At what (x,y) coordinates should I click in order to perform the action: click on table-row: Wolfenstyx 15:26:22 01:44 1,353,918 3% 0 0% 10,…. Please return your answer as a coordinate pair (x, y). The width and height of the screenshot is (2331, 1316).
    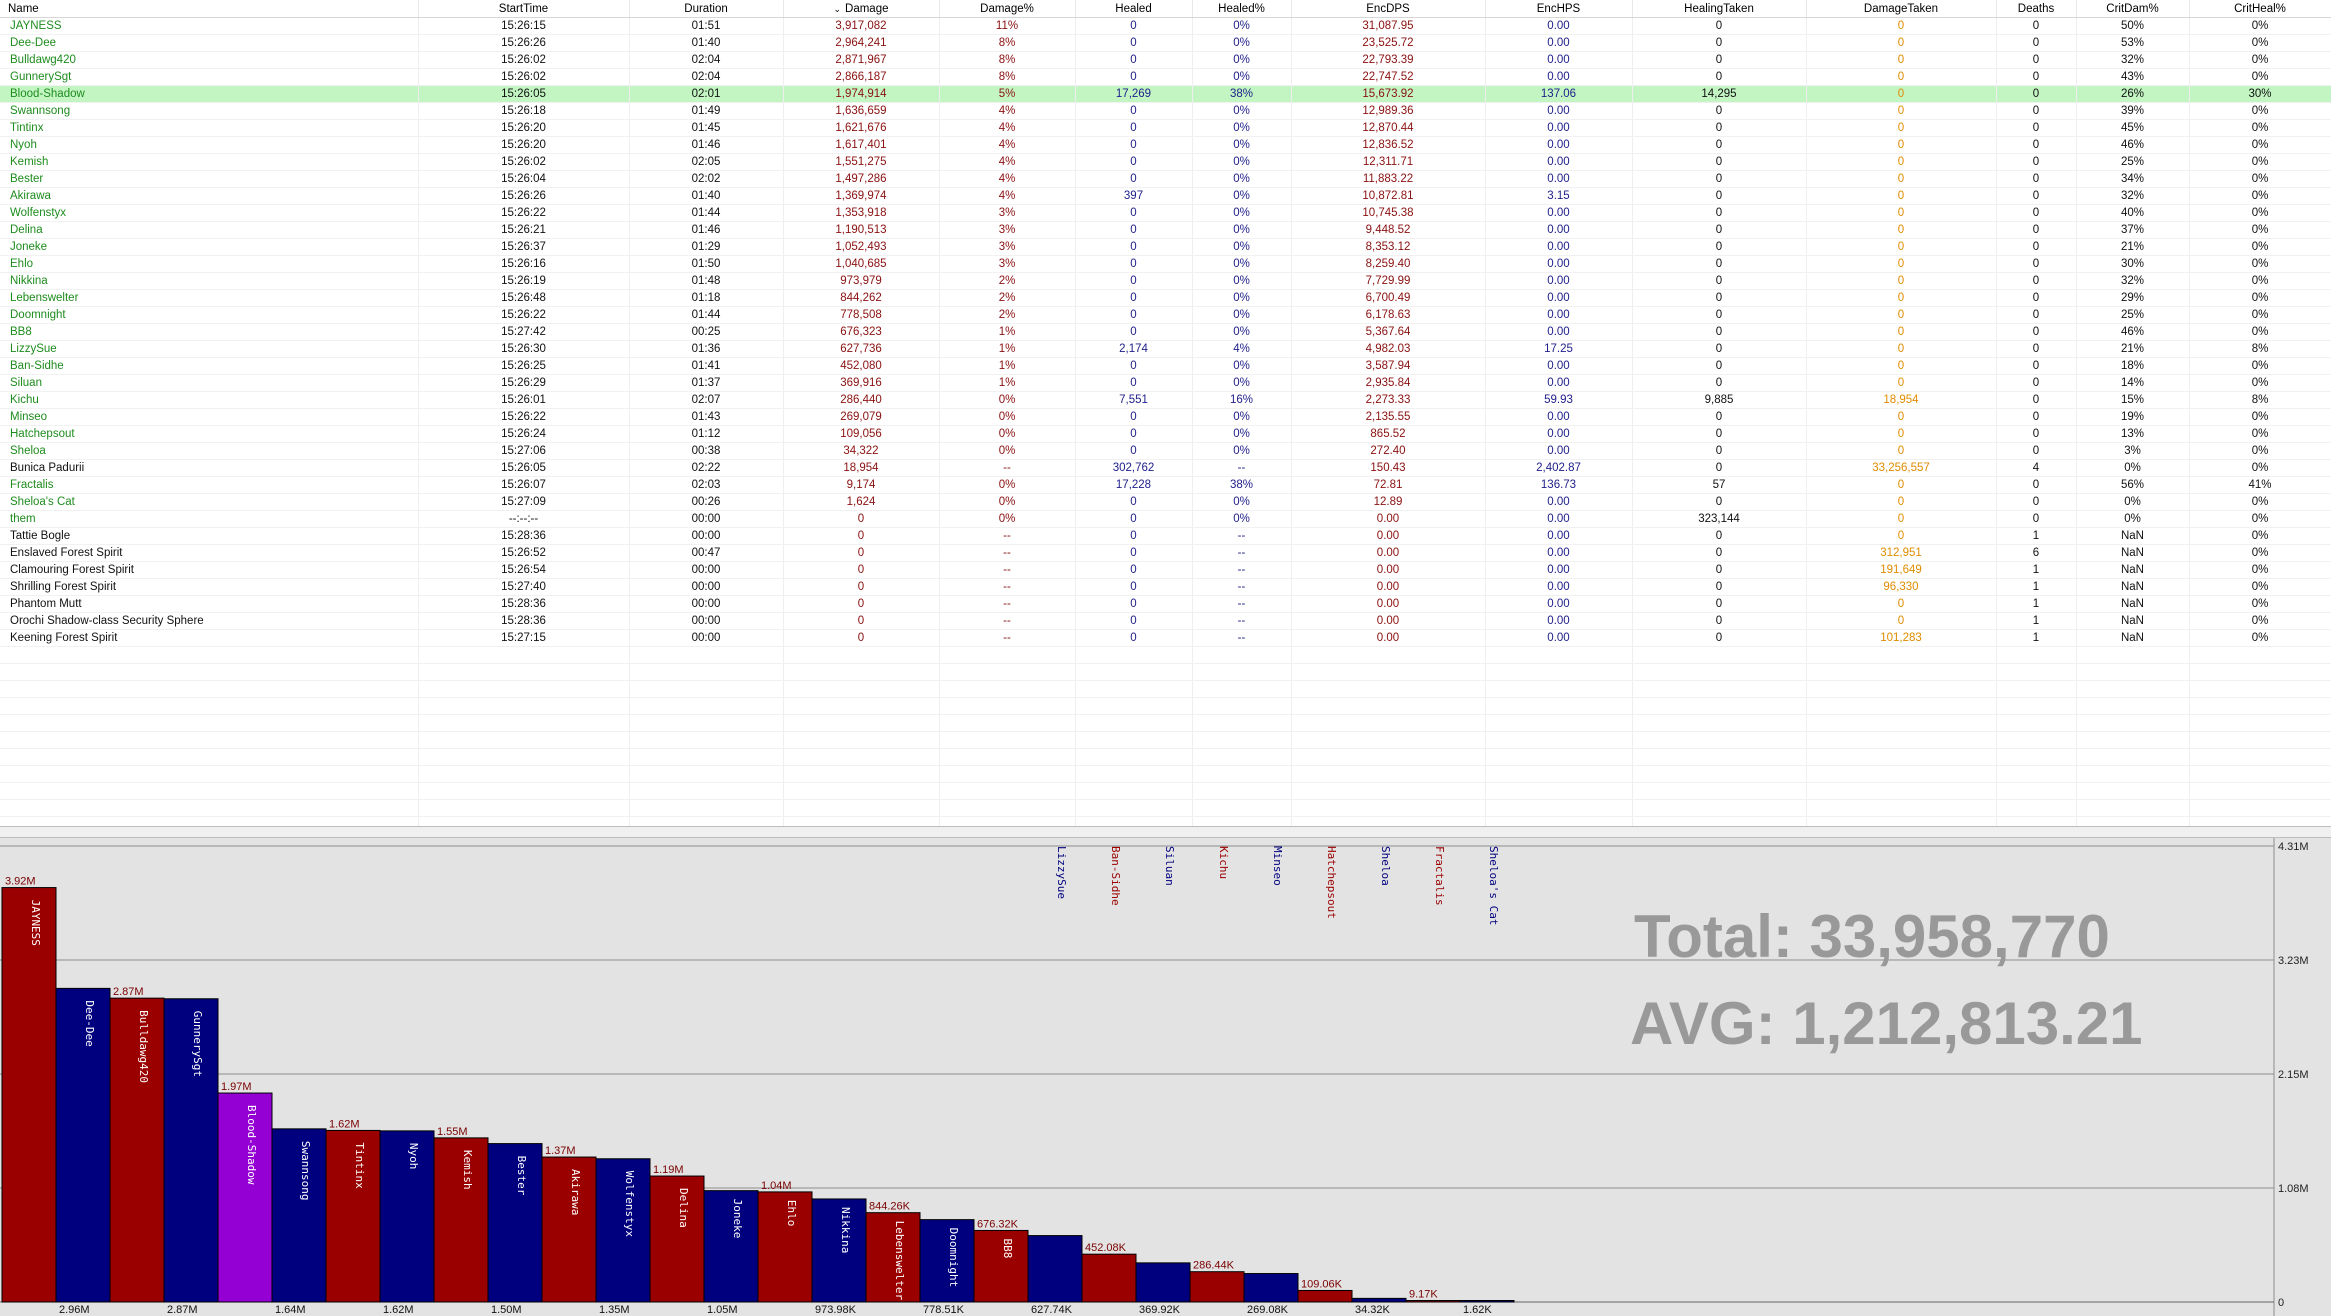
    Looking at the image, I should click on (1165, 213).